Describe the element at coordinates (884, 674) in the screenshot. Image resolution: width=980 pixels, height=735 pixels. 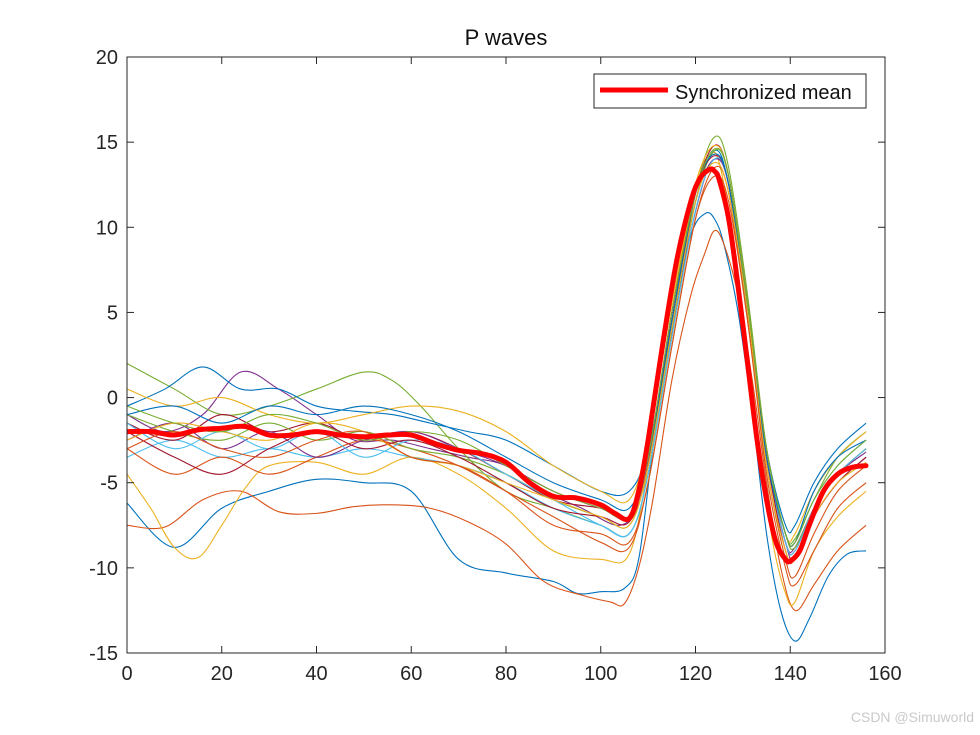
I see `x-tick-label: 160` at that location.